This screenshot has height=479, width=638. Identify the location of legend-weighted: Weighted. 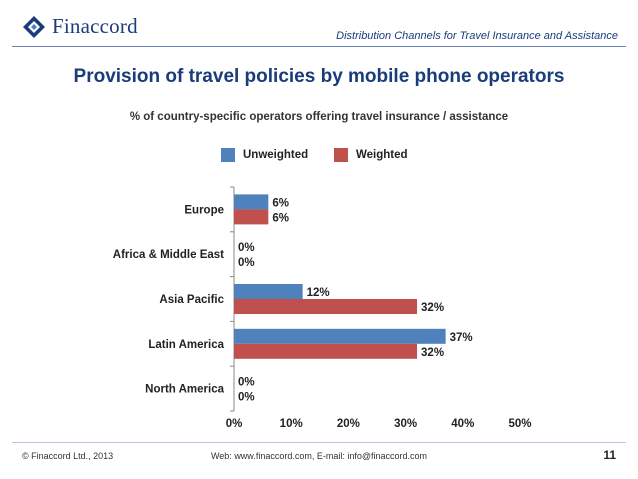
(371, 155).